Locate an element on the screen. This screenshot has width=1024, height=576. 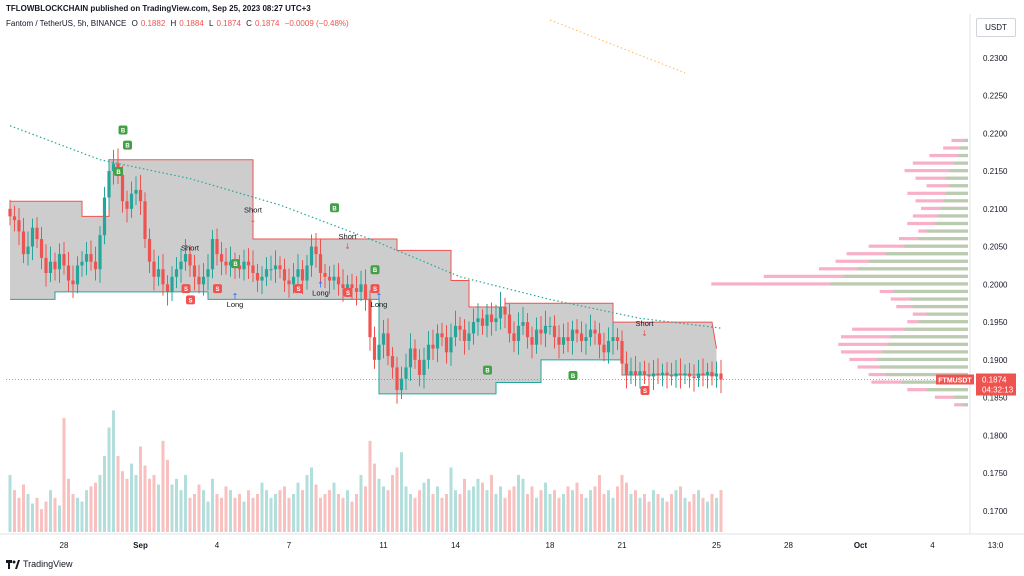
short-arrow-icon: ↓ is located at coordinates (190, 257).